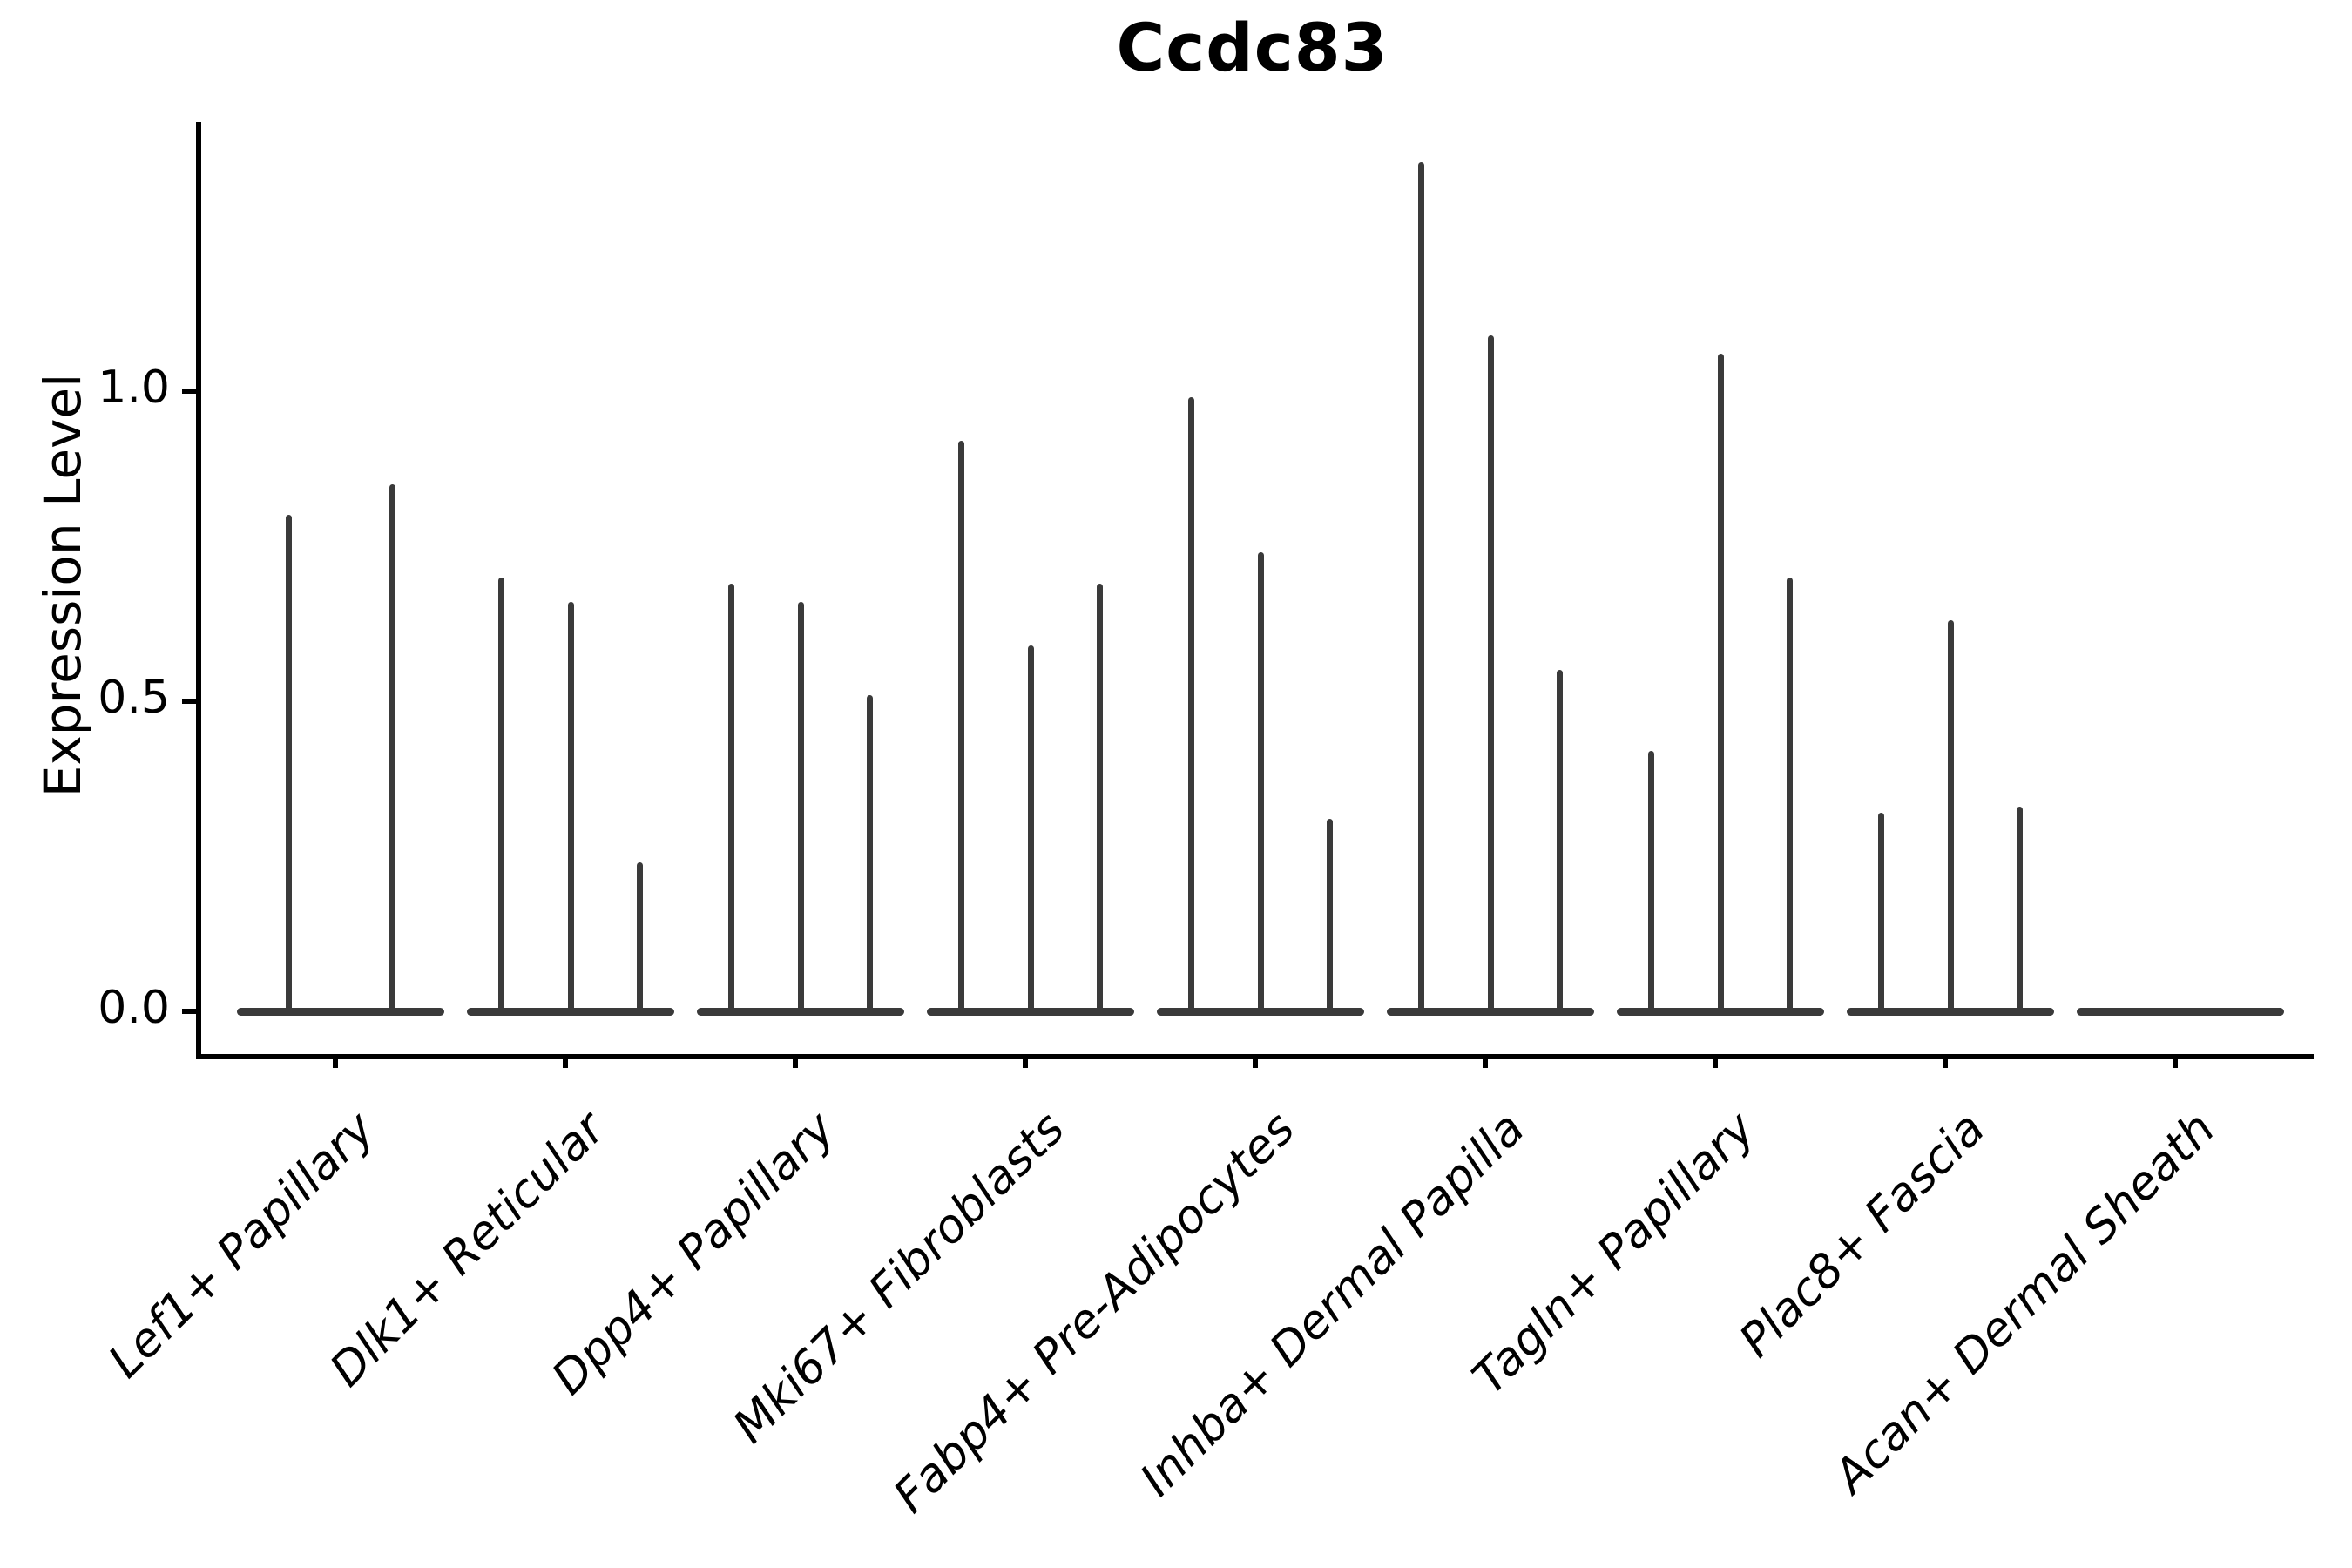  What do you see at coordinates (134, 388) in the screenshot?
I see `y-tick-label-3: 1.0` at bounding box center [134, 388].